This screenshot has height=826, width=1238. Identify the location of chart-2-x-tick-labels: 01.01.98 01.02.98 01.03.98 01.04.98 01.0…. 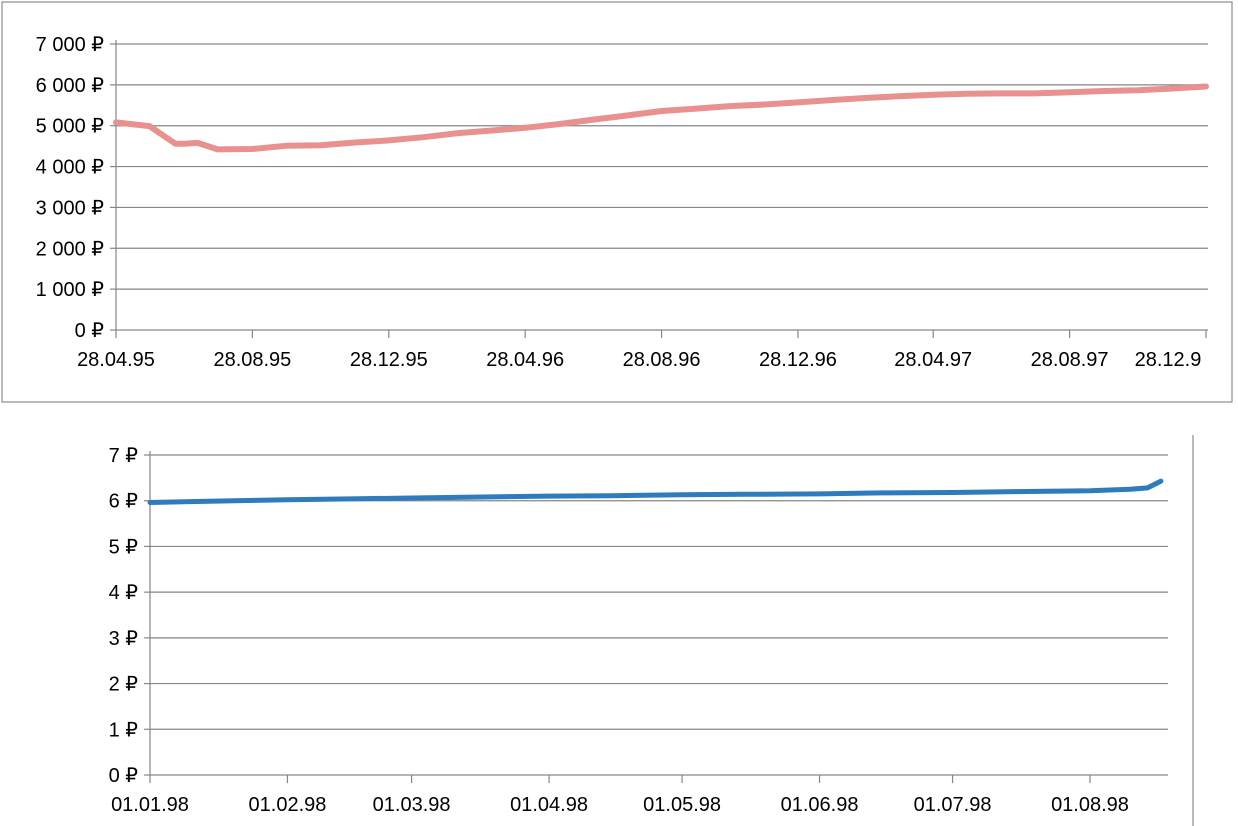
(620, 805).